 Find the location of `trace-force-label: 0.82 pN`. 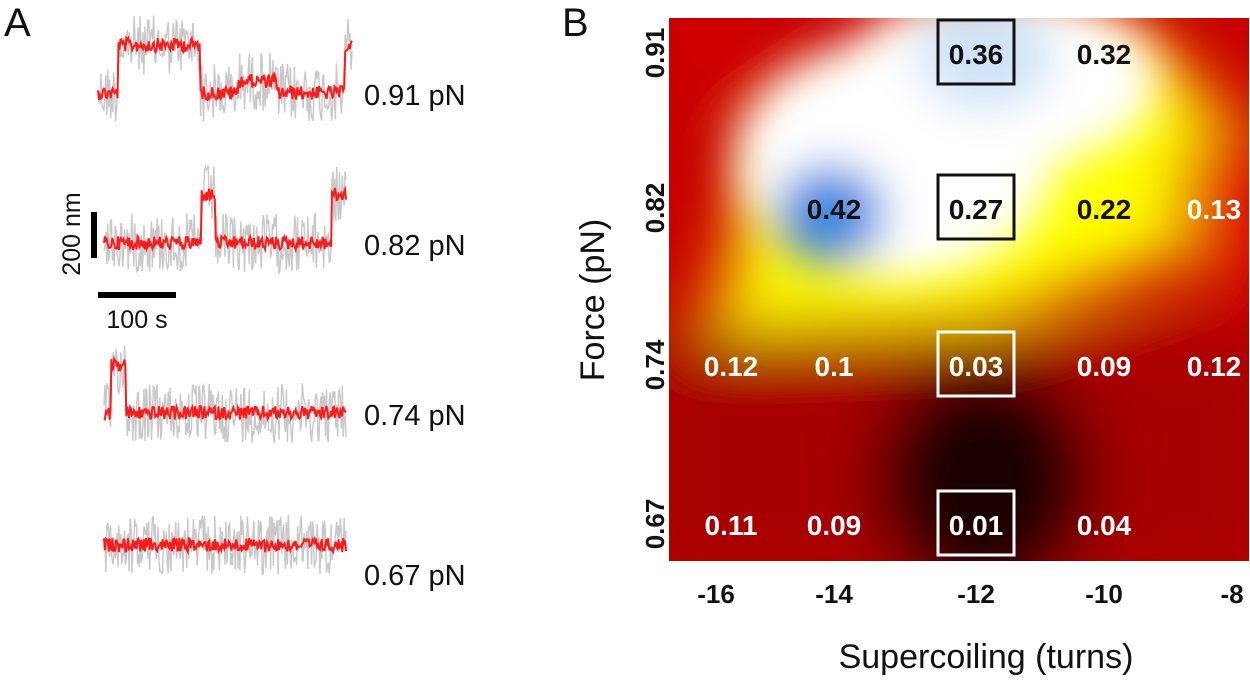

trace-force-label: 0.82 pN is located at coordinates (415, 246).